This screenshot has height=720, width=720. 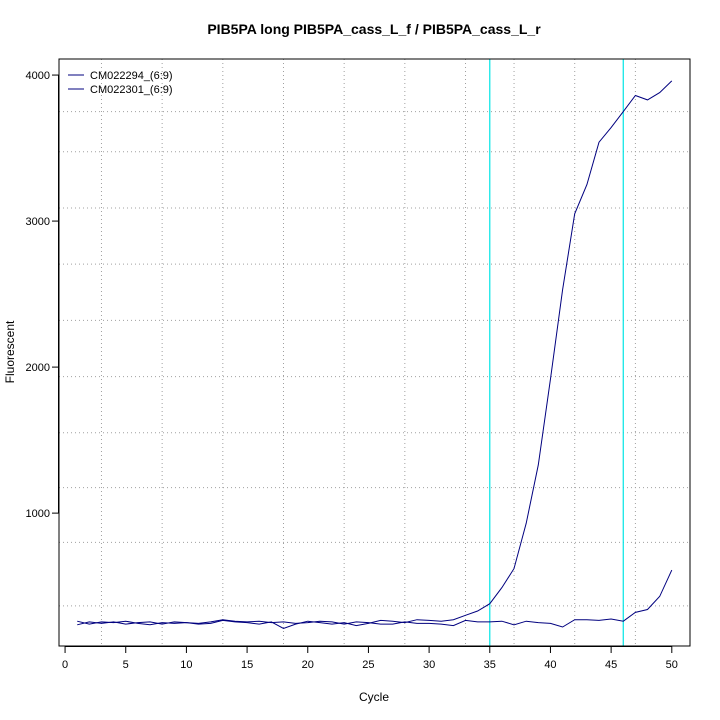 What do you see at coordinates (247, 665) in the screenshot?
I see `x-tick-label: 15` at bounding box center [247, 665].